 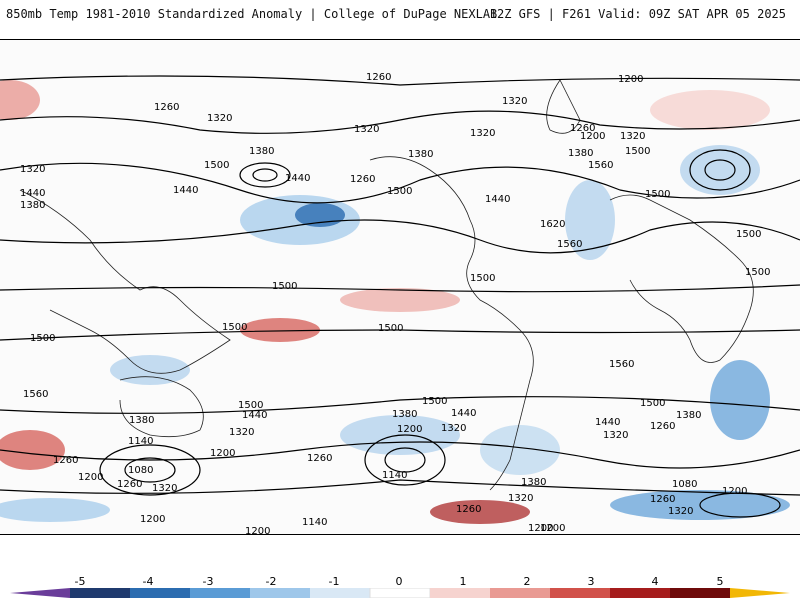 What do you see at coordinates (552, 224) in the screenshot?
I see `contour-label: 1620` at bounding box center [552, 224].